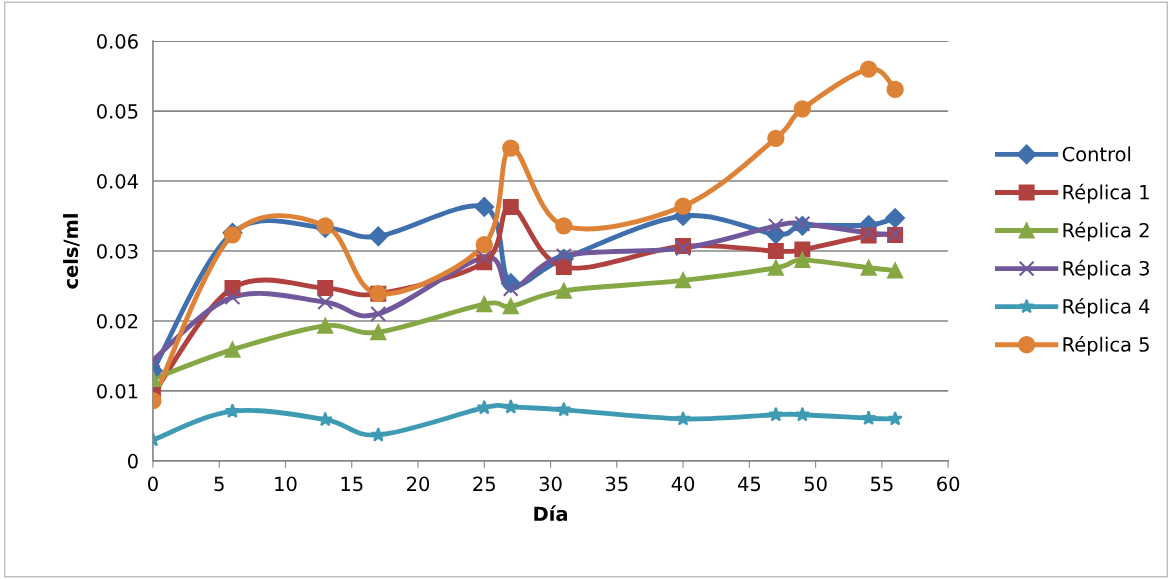 This screenshot has width=1172, height=579. I want to click on x-tick-label: 55, so click(882, 484).